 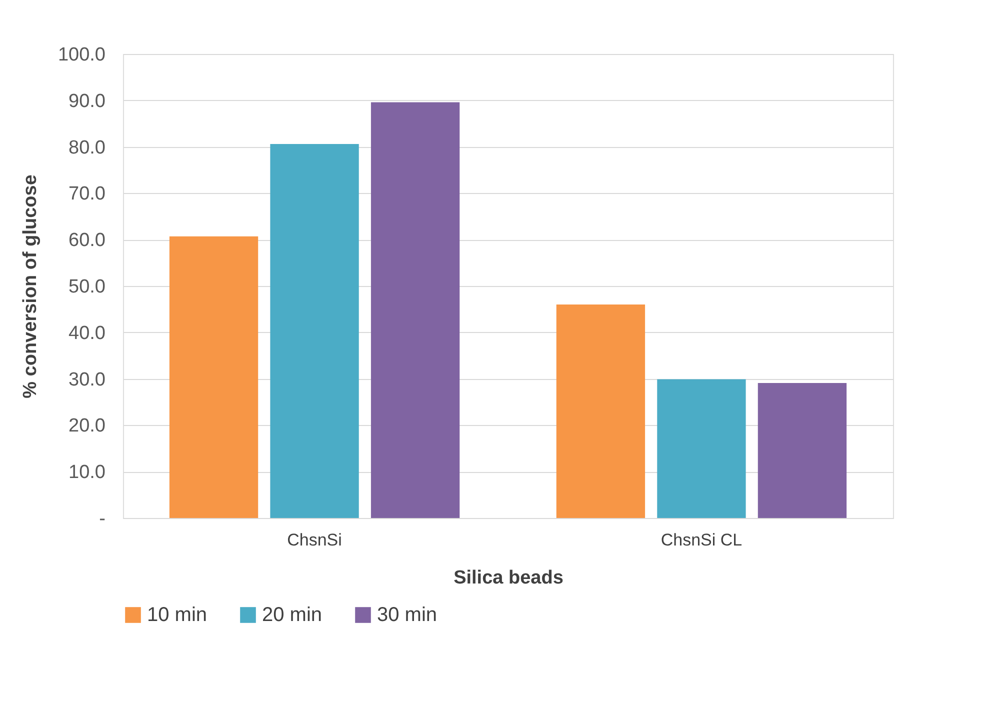 I want to click on legend-label: 20 min, so click(x=292, y=615).